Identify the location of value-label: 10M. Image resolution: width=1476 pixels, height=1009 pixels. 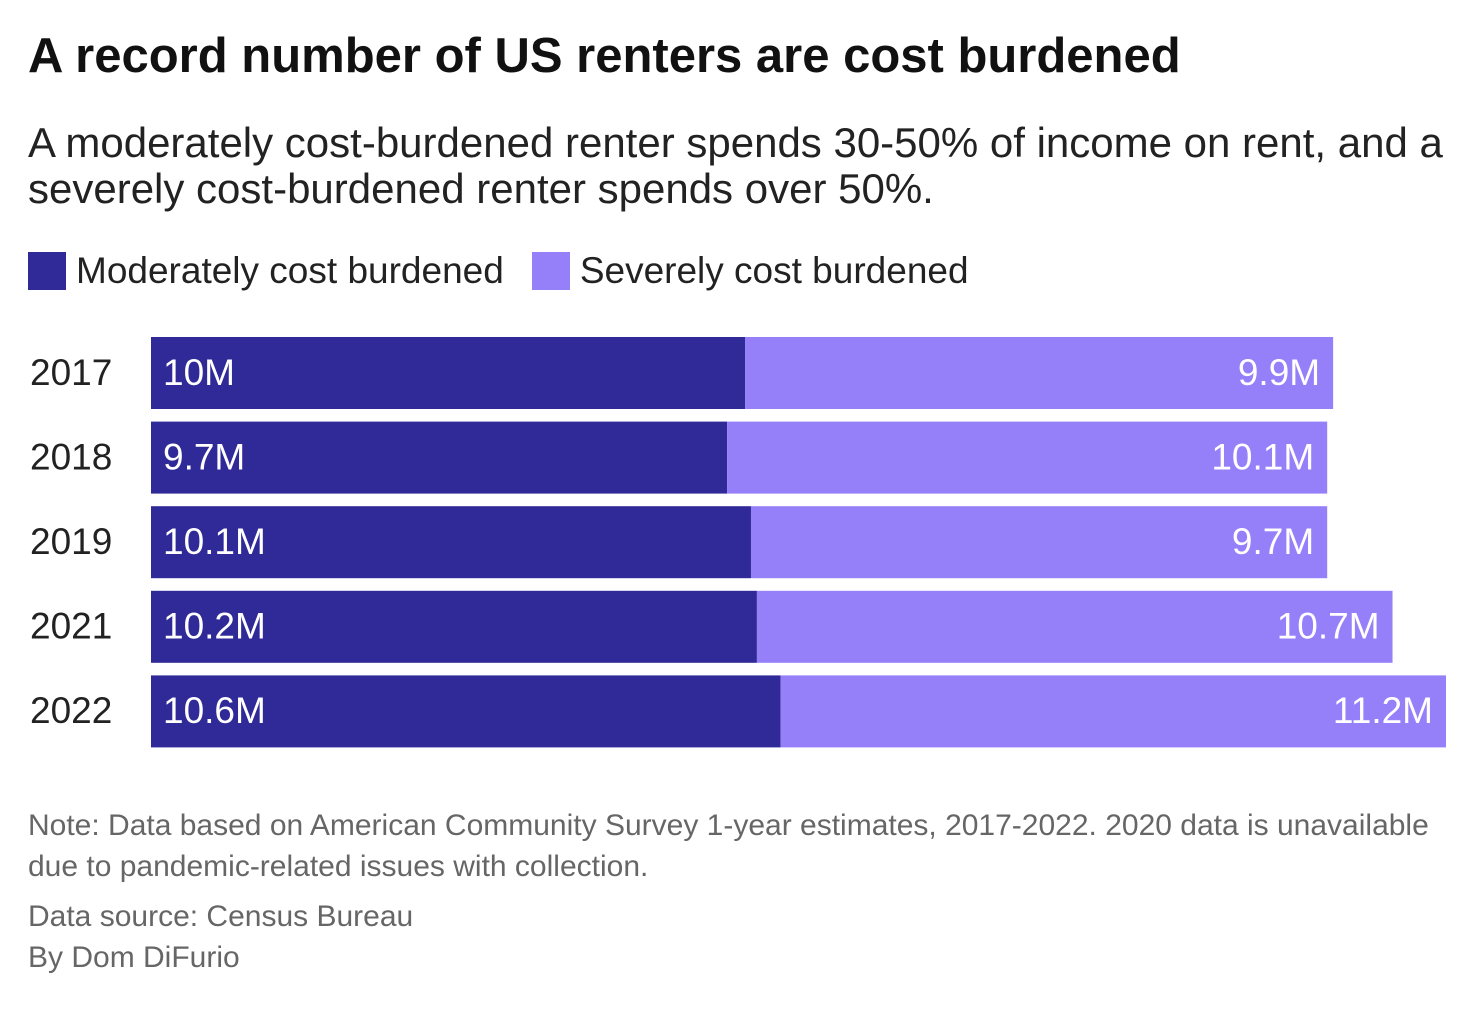
(199, 372).